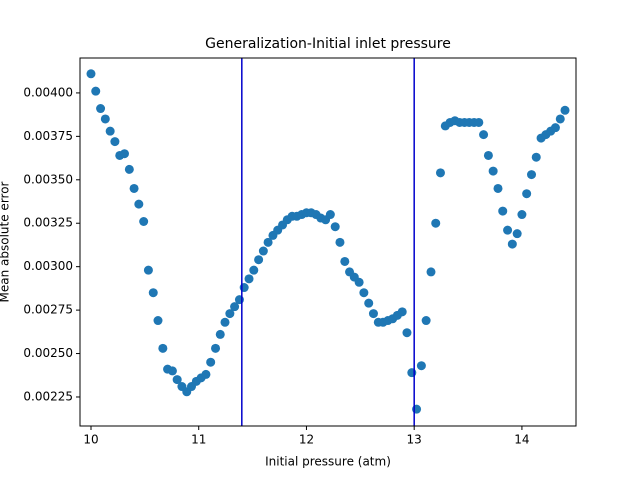  Describe the element at coordinates (306, 440) in the screenshot. I see `x-tick-label: 12` at that location.